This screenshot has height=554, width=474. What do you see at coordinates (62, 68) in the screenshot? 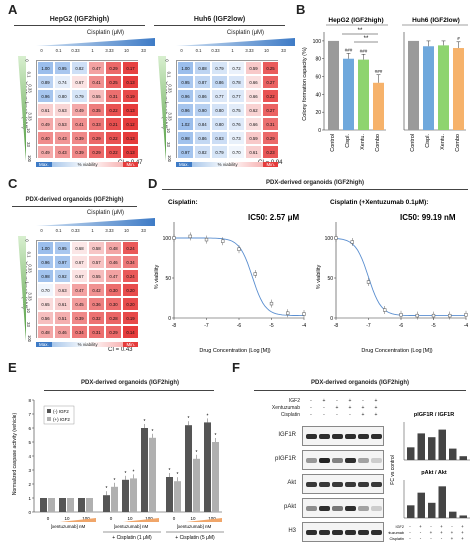
I see `panel-a-left-cell: 0.95` at bounding box center [62, 68].